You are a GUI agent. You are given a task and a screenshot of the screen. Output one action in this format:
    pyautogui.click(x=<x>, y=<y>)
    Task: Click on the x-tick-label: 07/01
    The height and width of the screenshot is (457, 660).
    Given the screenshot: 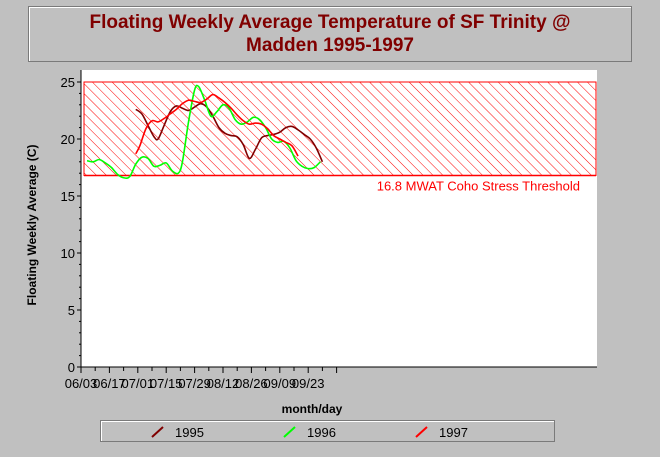 What is the action you would take?
    pyautogui.click(x=138, y=383)
    